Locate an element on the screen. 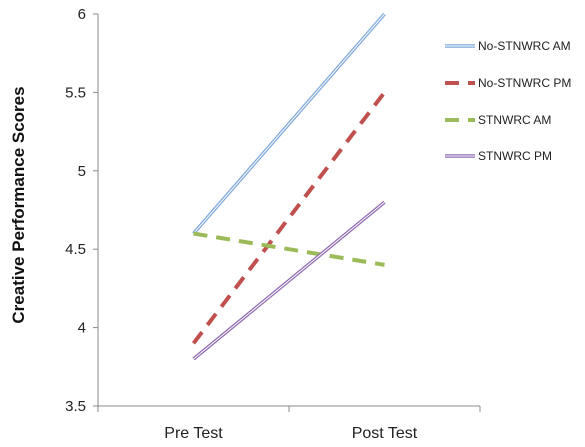  legend-label: STNWRC PM is located at coordinates (515, 156).